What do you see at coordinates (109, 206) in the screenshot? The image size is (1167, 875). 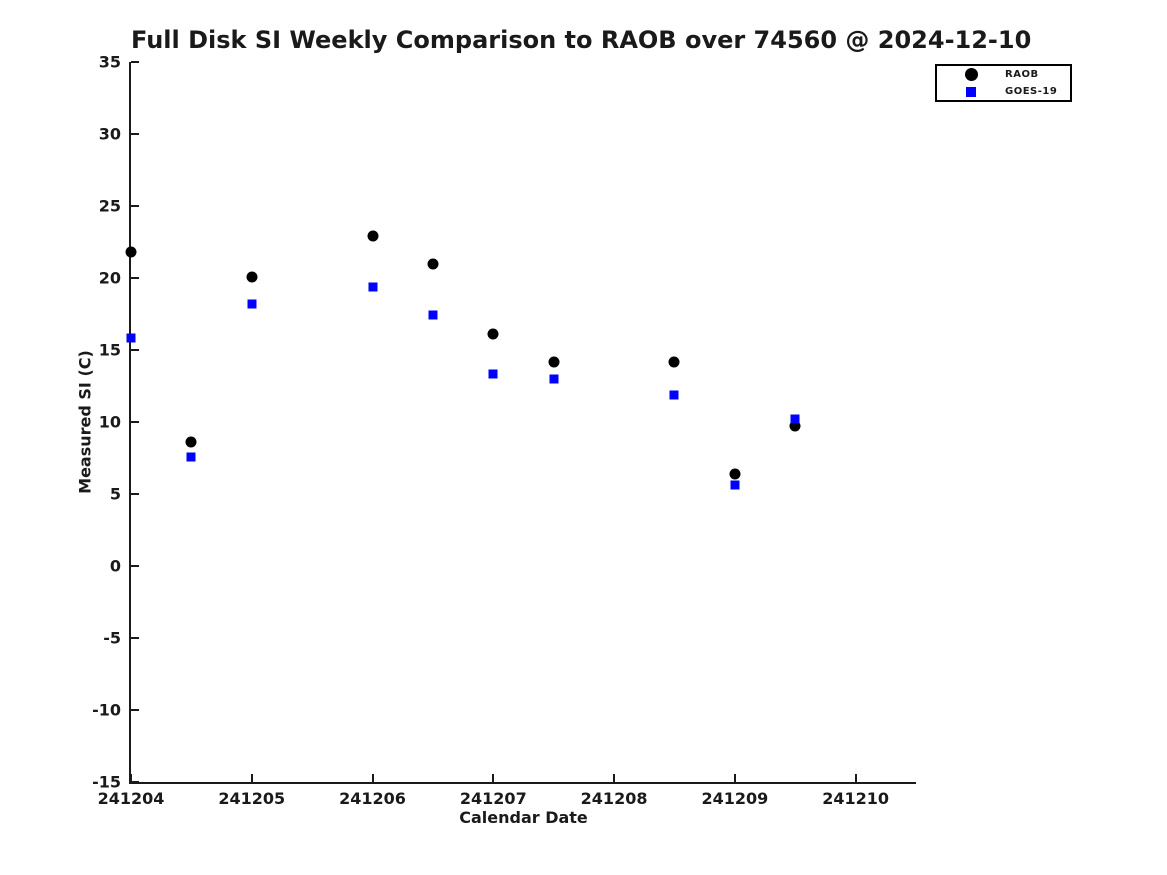 I see `y-tick-label: 25` at bounding box center [109, 206].